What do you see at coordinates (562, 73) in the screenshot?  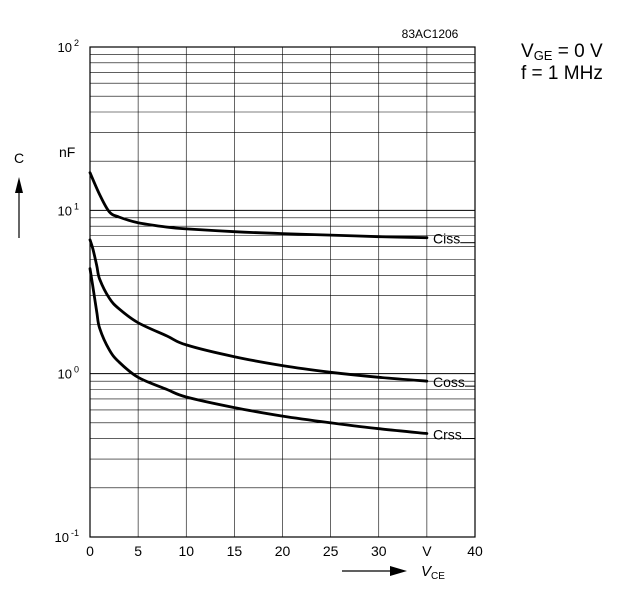 I see `frequency-condition: f = 1 MHz` at bounding box center [562, 73].